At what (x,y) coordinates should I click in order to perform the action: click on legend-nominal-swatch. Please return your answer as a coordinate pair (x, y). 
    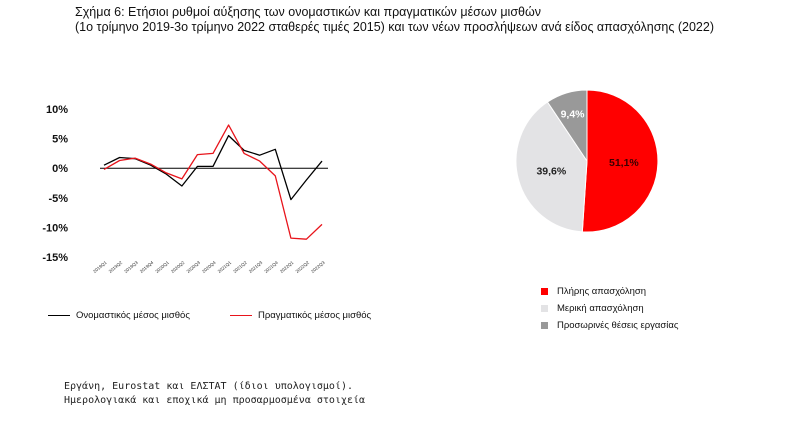
    Looking at the image, I should click on (59, 315).